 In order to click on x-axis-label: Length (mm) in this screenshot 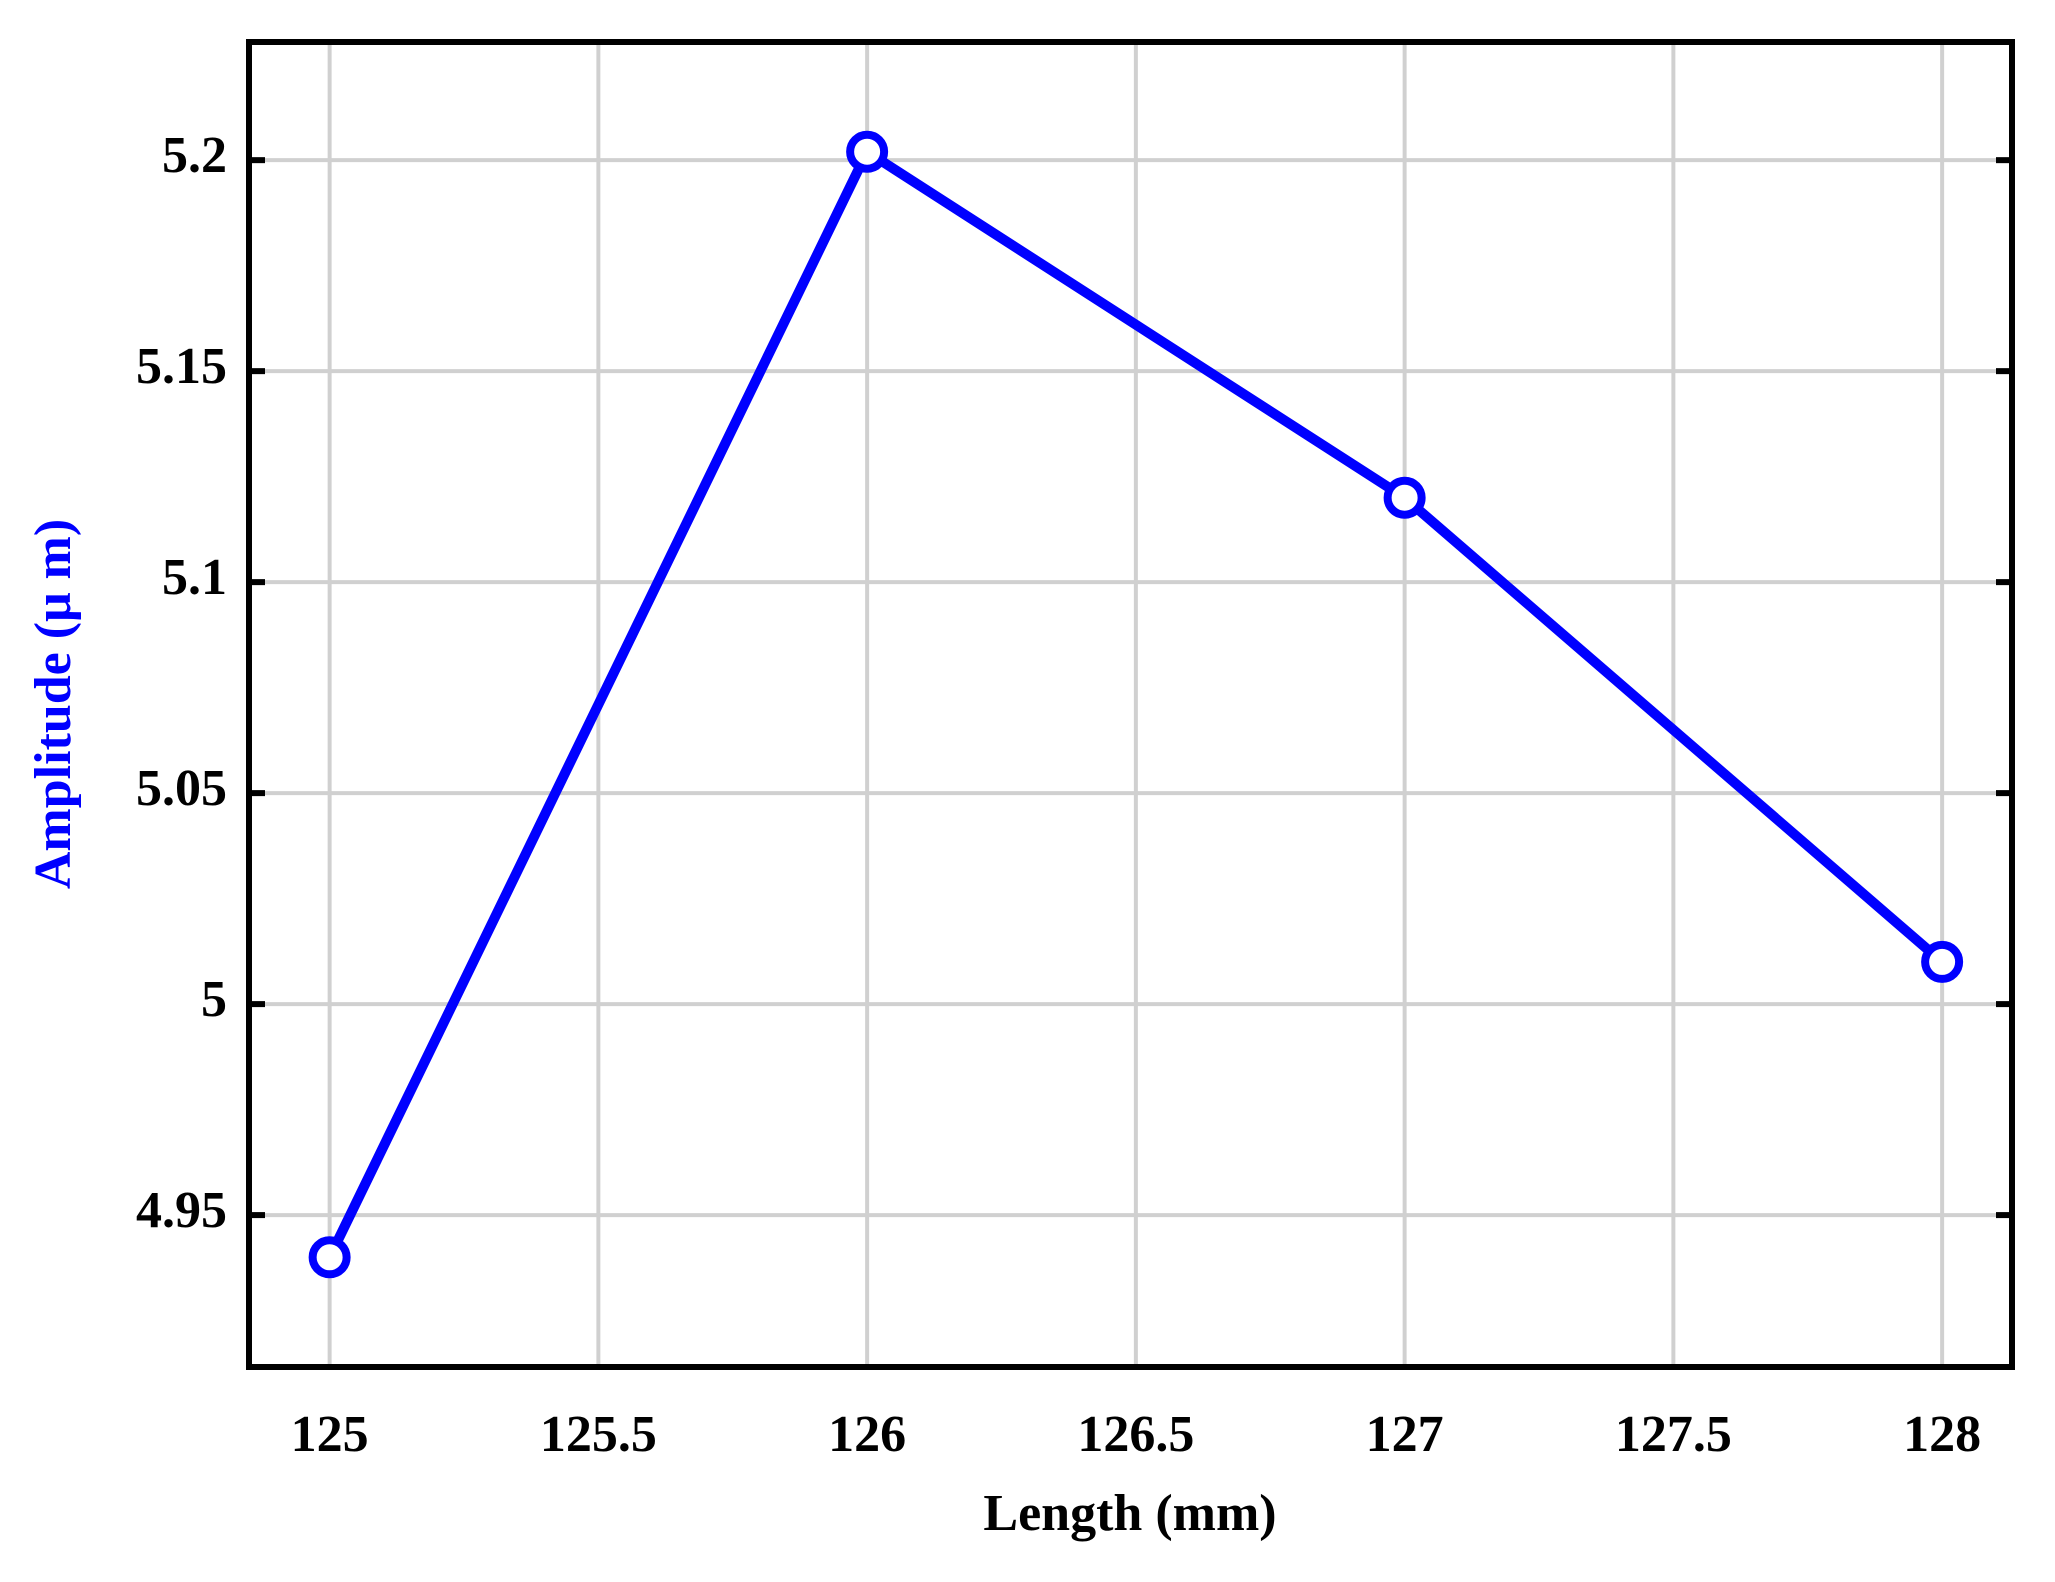, I will do `click(1129, 1513)`.